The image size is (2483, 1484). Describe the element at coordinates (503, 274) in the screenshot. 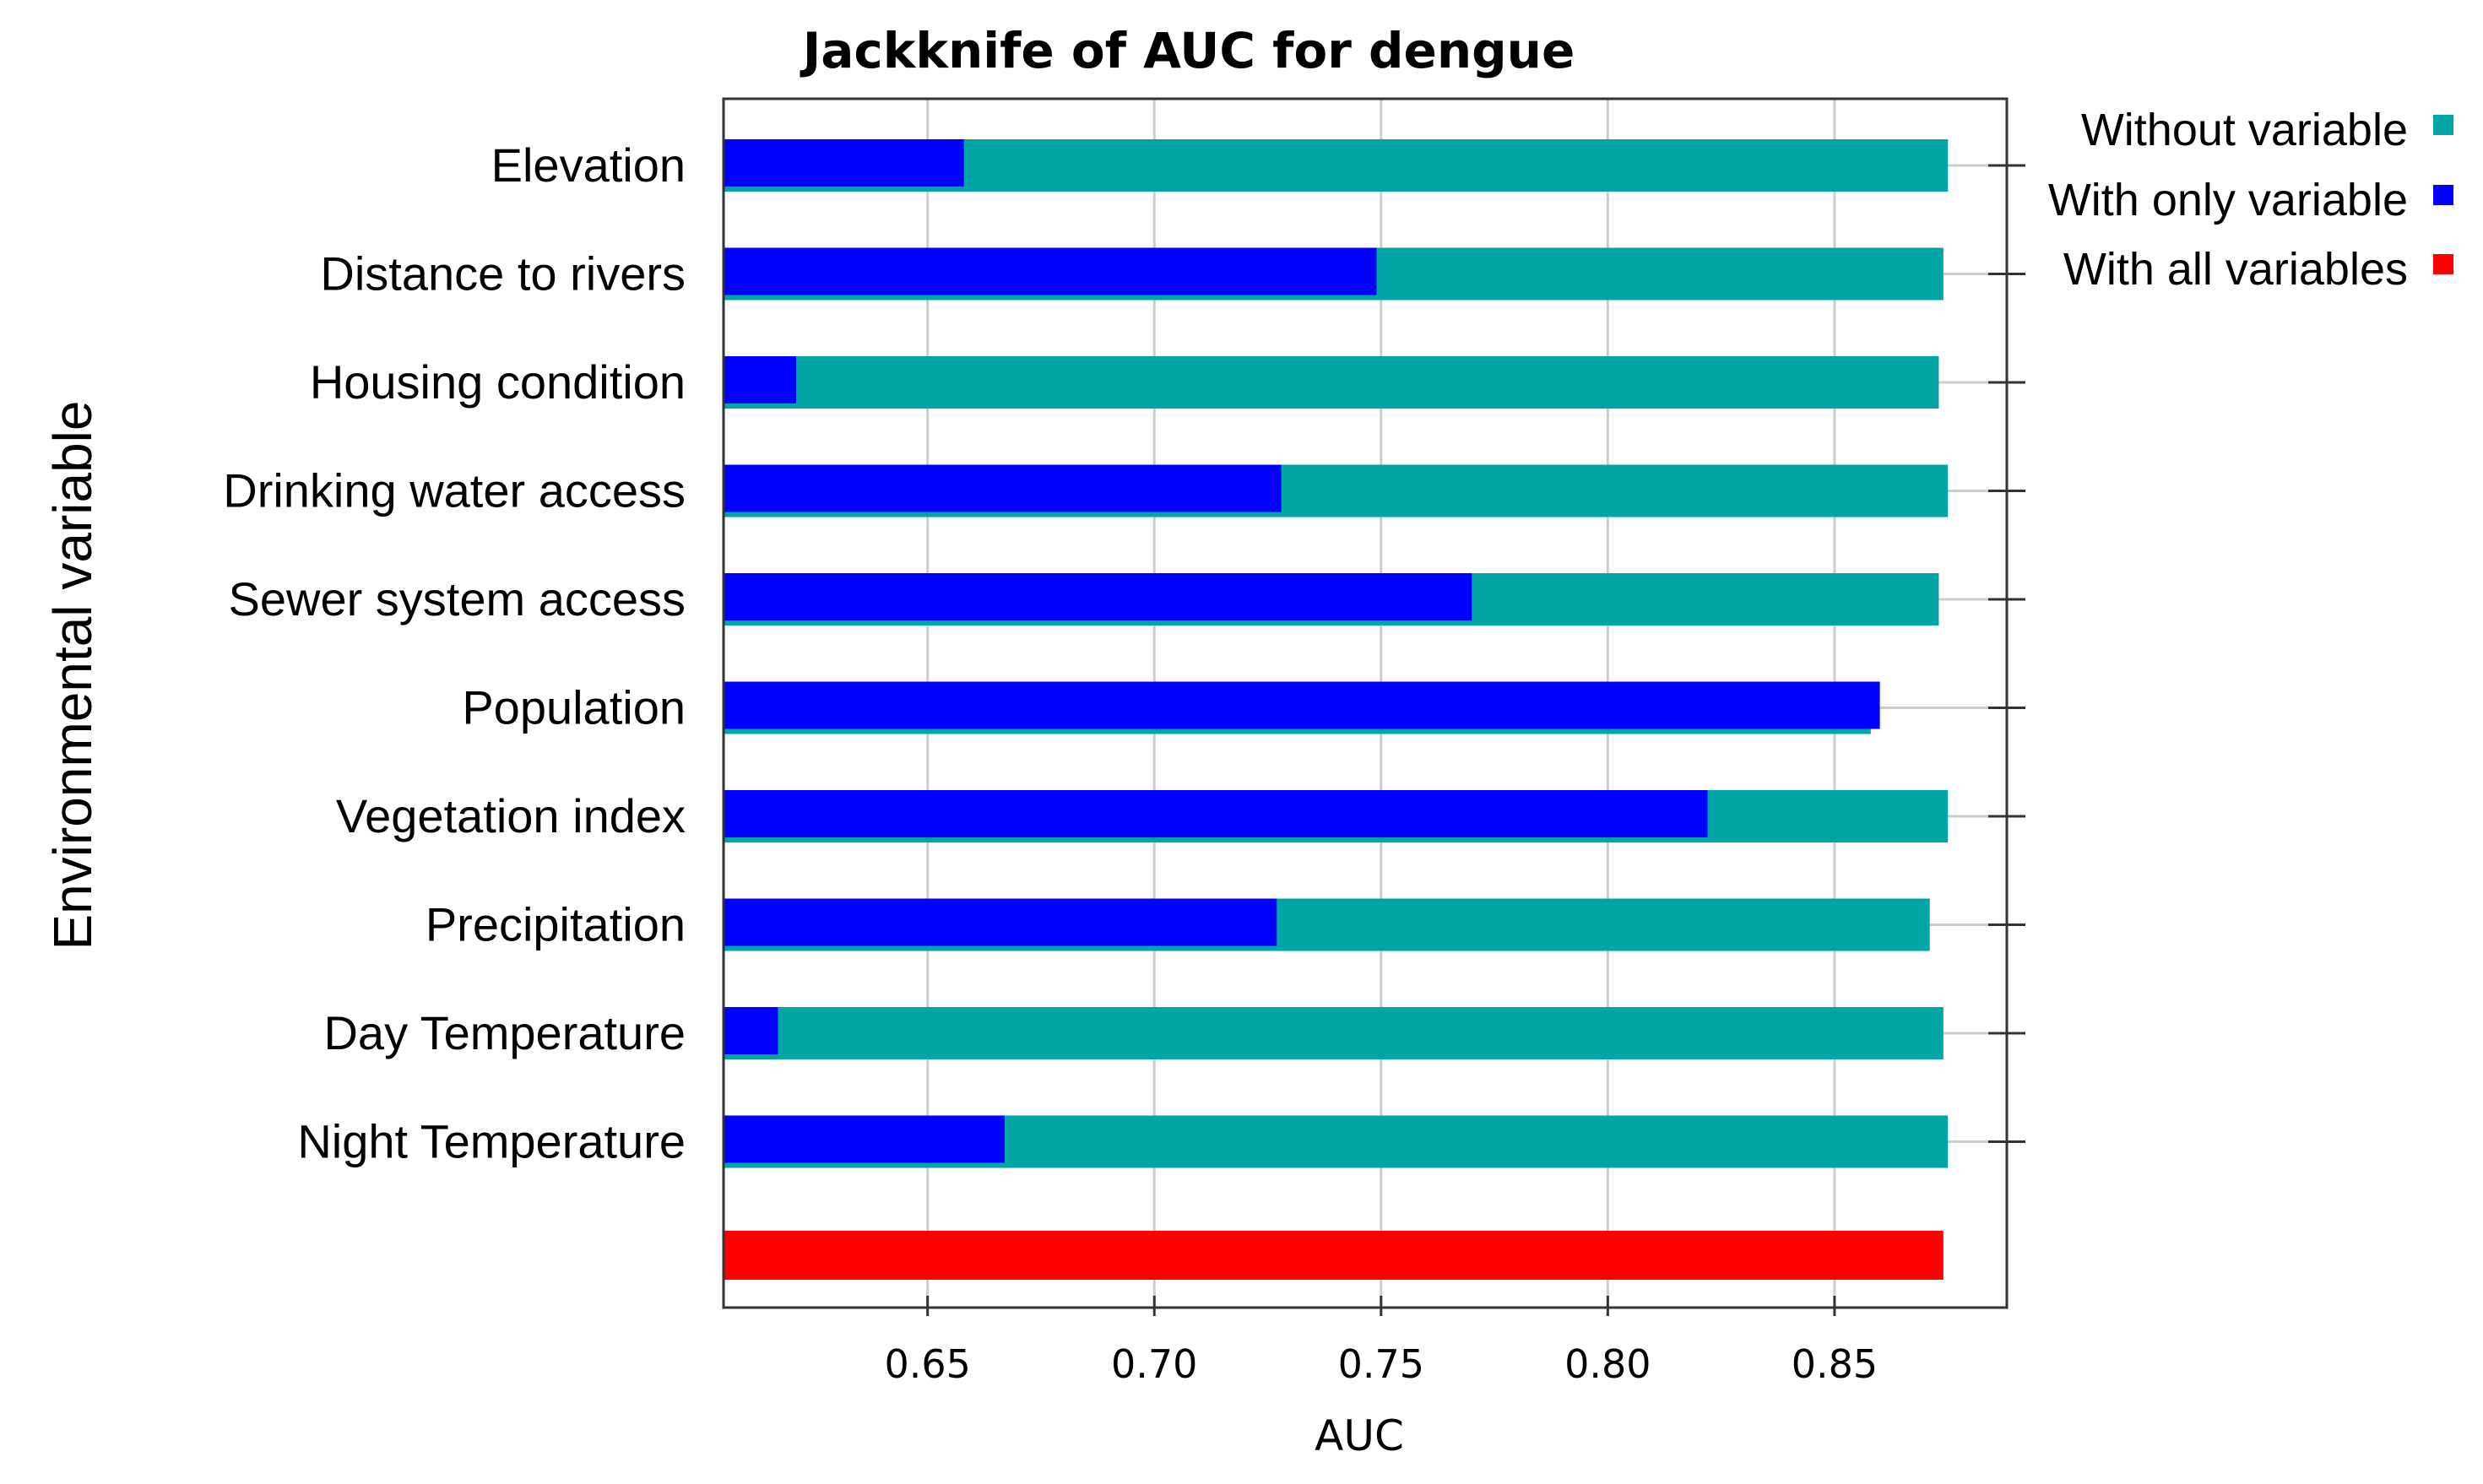

I see `category-label: Distance to rivers` at that location.